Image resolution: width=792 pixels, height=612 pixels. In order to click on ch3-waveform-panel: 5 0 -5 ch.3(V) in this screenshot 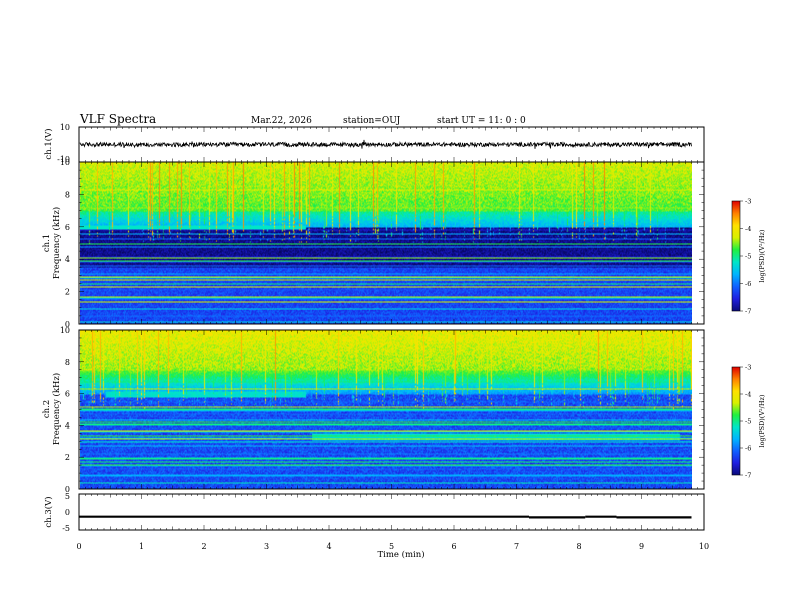, I will do `click(374, 512)`.